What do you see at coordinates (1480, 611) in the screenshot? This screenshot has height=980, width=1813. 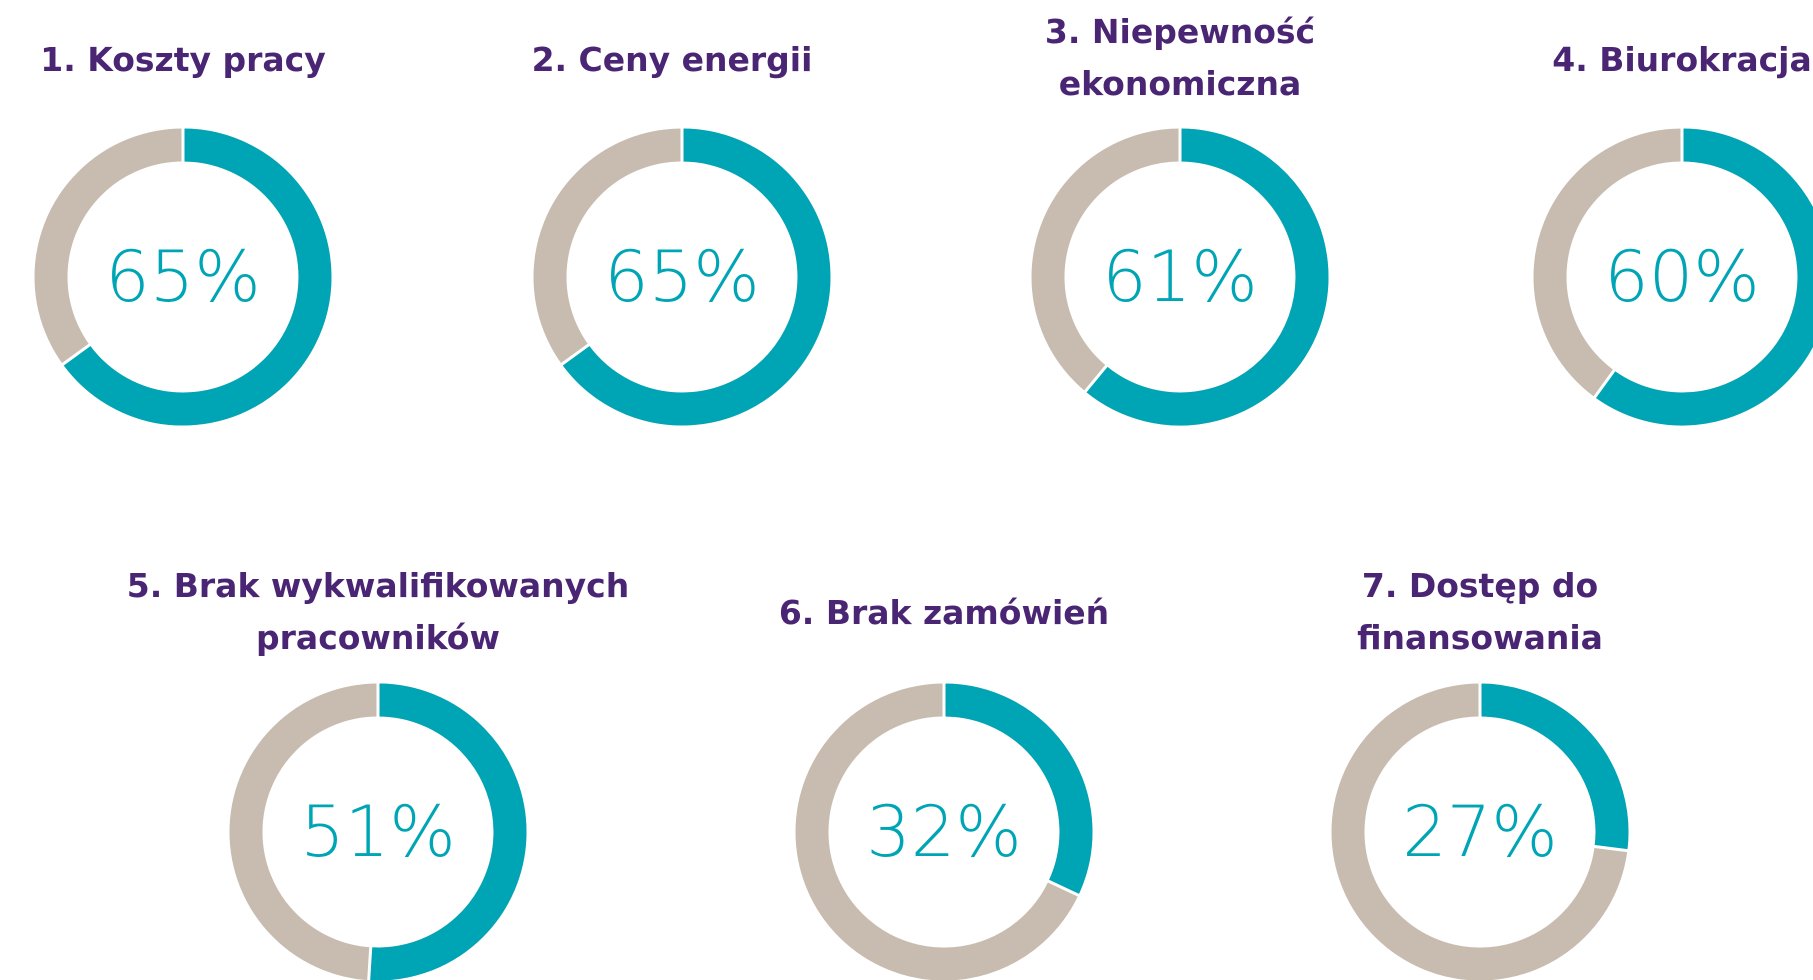 I see `chart-title: 7. Dostęp do finansowania` at bounding box center [1480, 611].